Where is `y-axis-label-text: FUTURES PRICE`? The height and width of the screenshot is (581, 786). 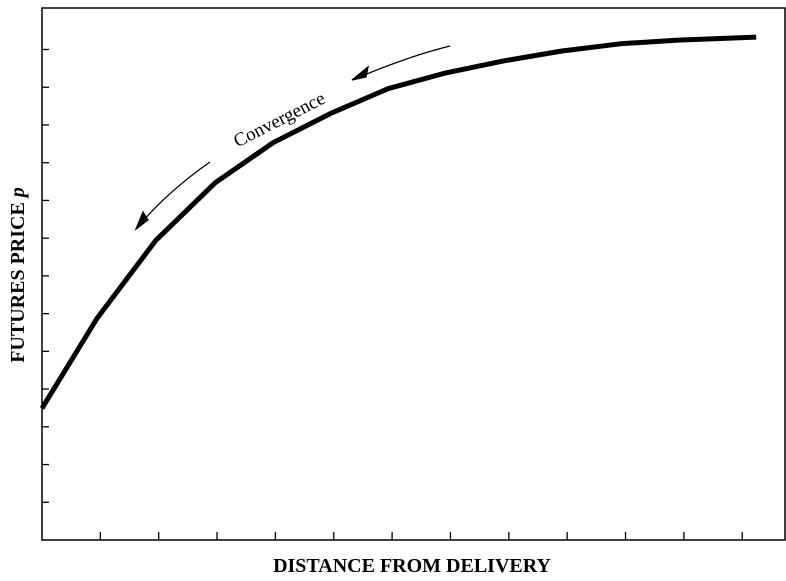
y-axis-label-text: FUTURES PRICE is located at coordinates (18, 282).